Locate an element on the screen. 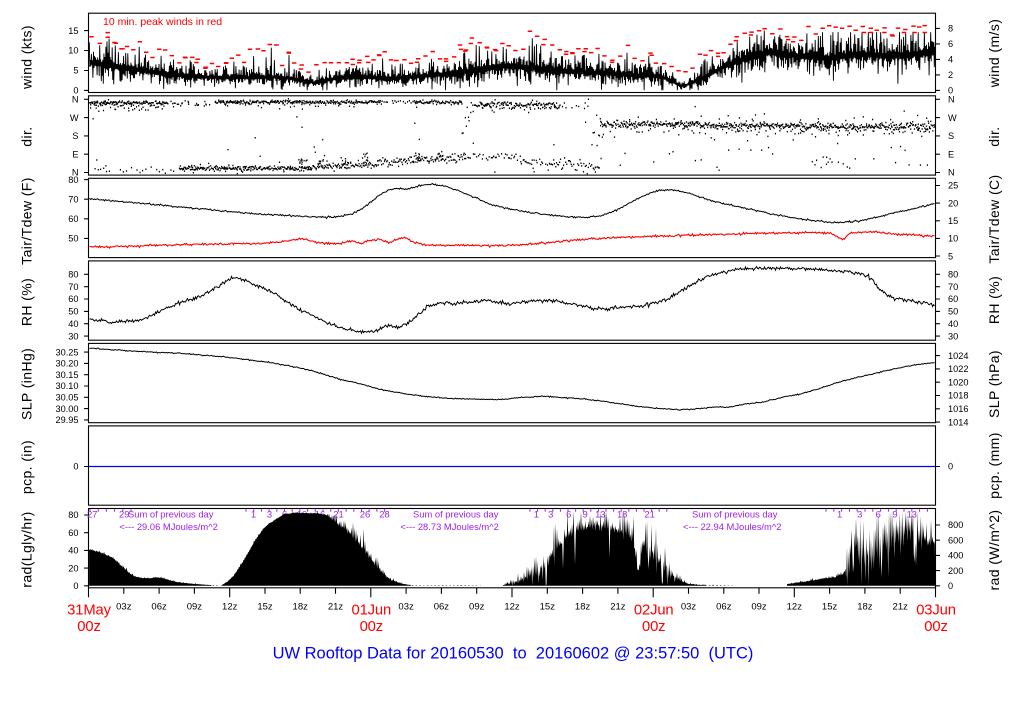 The height and width of the screenshot is (705, 1024). svg-text: 8 is located at coordinates (950, 29).